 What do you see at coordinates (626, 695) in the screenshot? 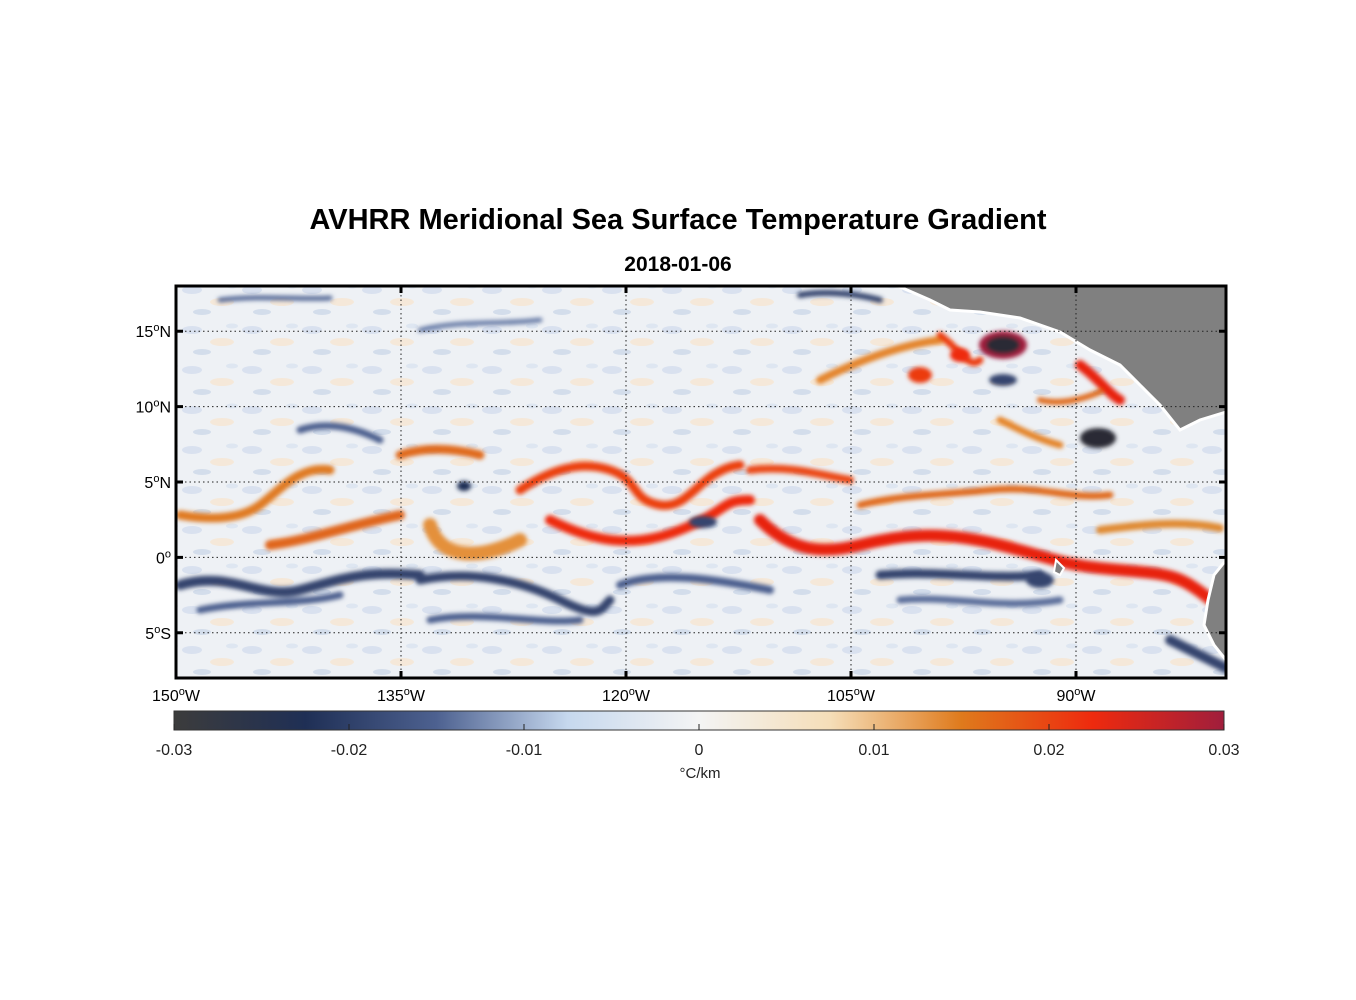
I see `lon-tick-label: 120oW` at bounding box center [626, 695].